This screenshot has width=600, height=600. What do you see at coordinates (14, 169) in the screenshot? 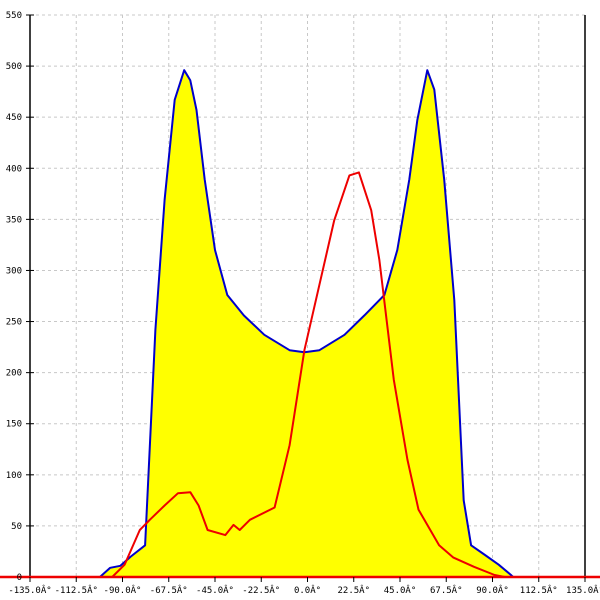
I see `y-tick-label: 400` at bounding box center [14, 169].